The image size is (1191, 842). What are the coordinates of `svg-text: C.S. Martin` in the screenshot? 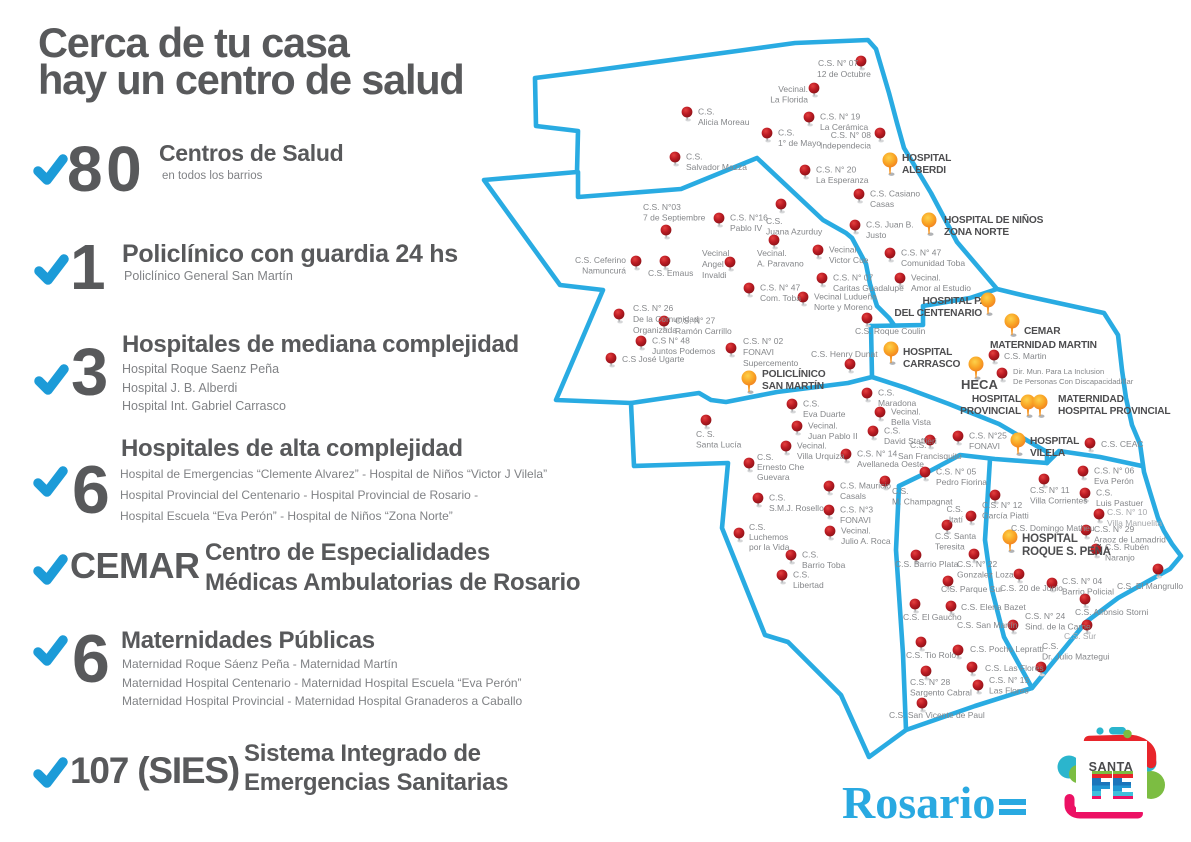 It's located at (1025, 356).